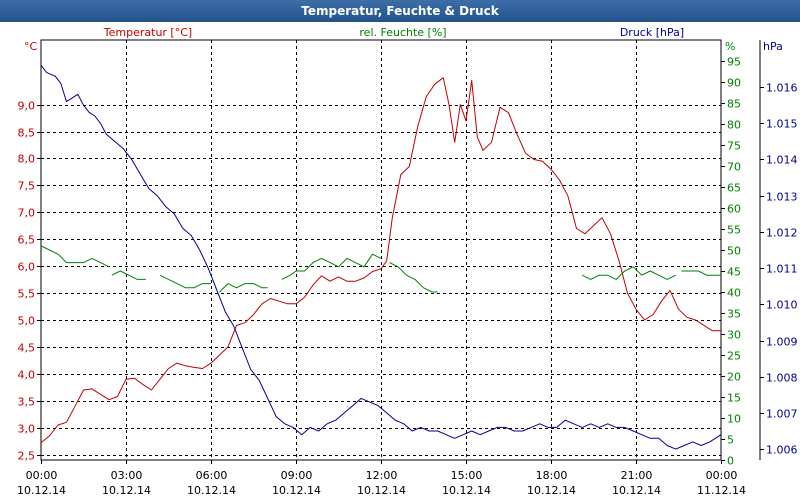 Image resolution: width=800 pixels, height=500 pixels. Describe the element at coordinates (147, 32) in the screenshot. I see `temperature-axis-title: Temperatur [°C]` at that location.